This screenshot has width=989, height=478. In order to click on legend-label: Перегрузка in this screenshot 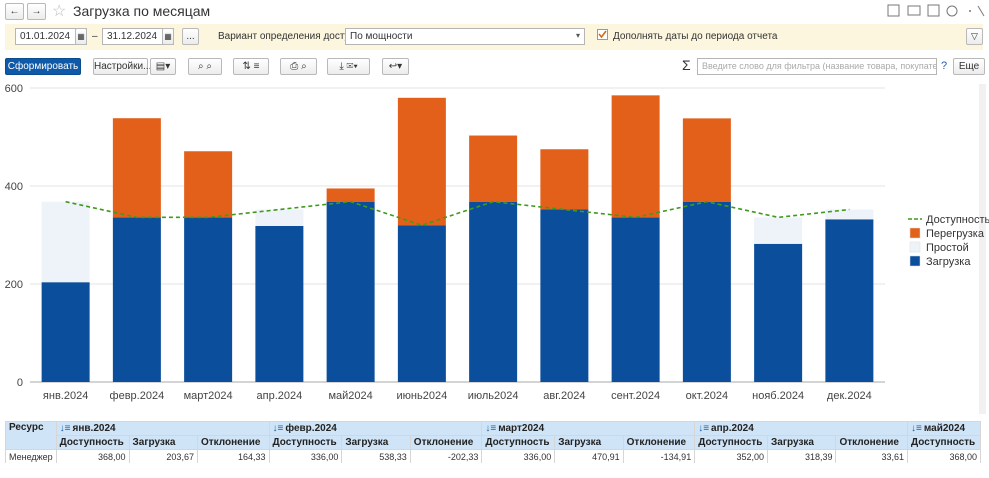, I will do `click(955, 234)`.